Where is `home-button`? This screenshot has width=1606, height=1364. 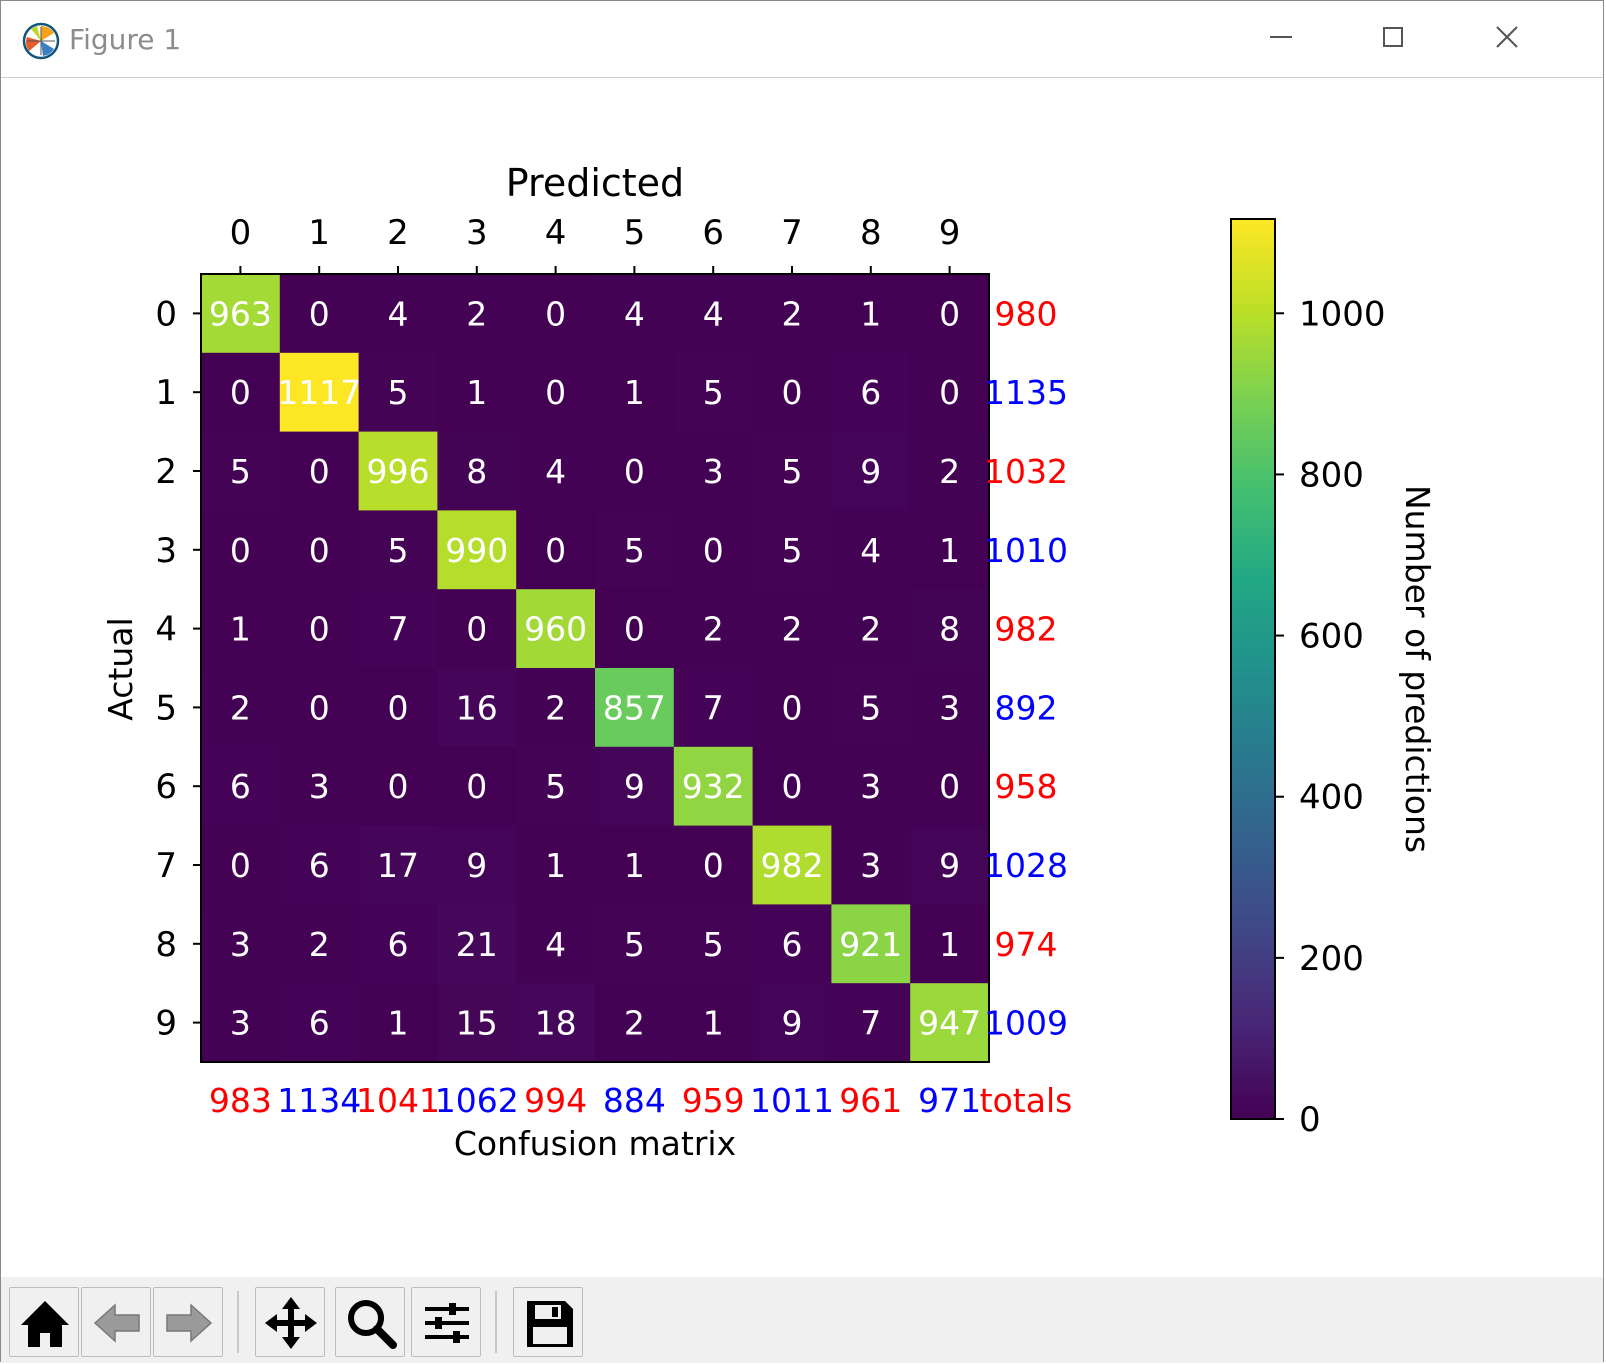
home-button is located at coordinates (44, 1322).